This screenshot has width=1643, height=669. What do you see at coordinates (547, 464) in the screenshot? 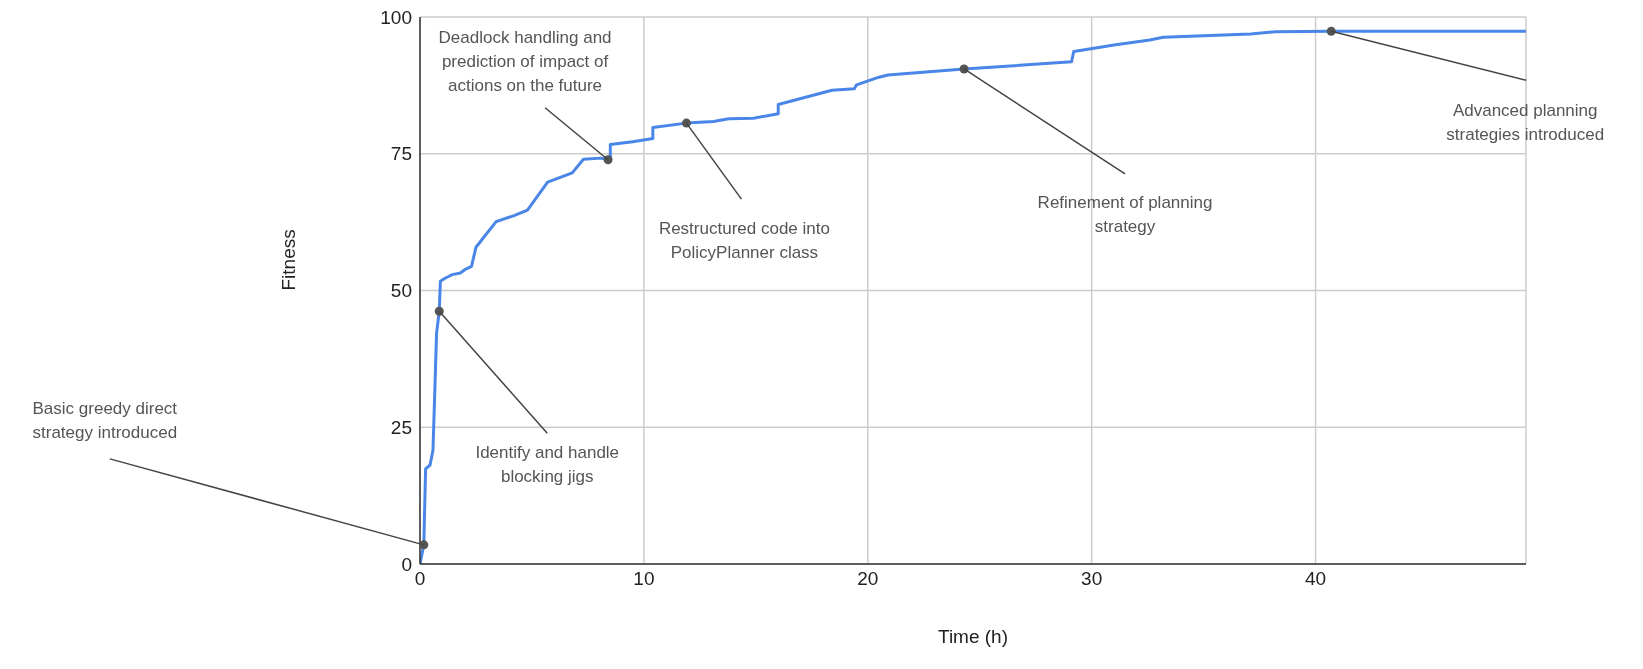
I see `annotation: Identify and handle blocking jigs` at bounding box center [547, 464].